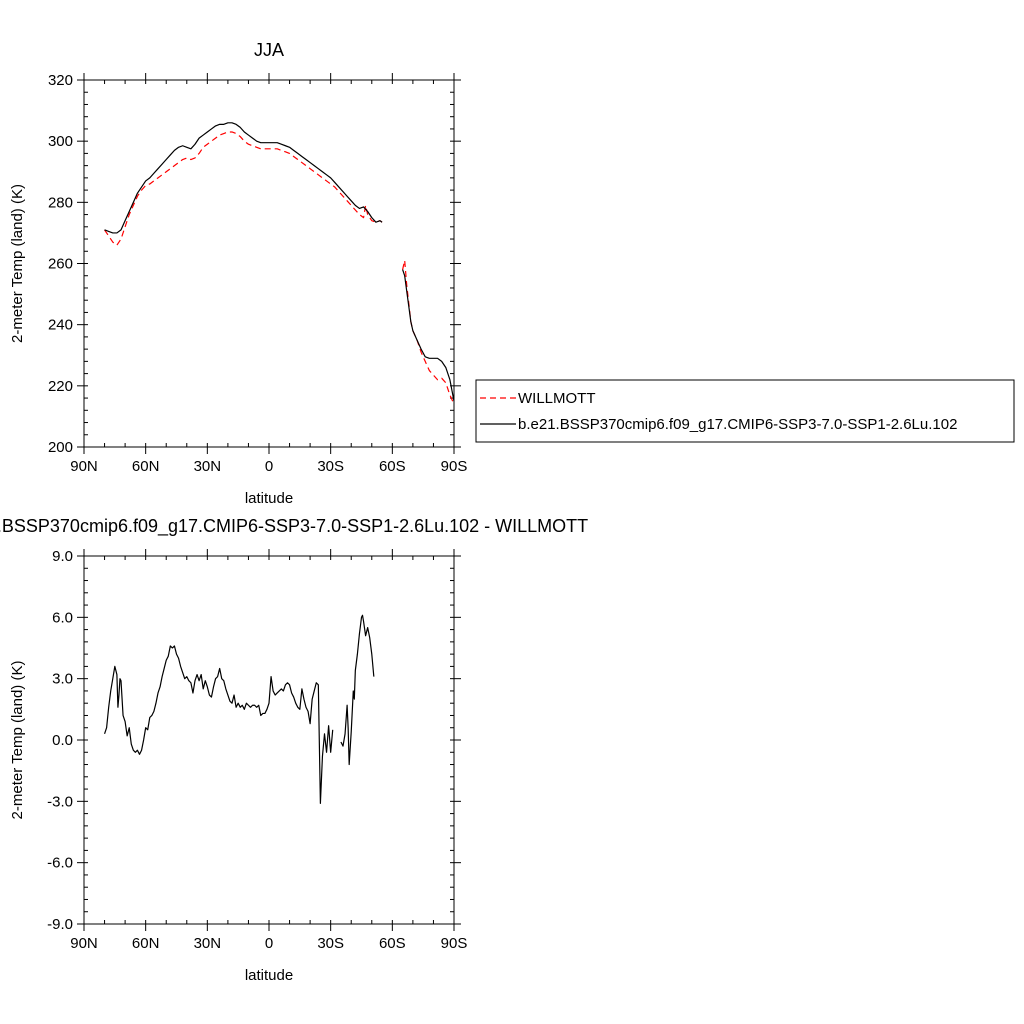 The image size is (1024, 1024). I want to click on legend-box, so click(745, 411).